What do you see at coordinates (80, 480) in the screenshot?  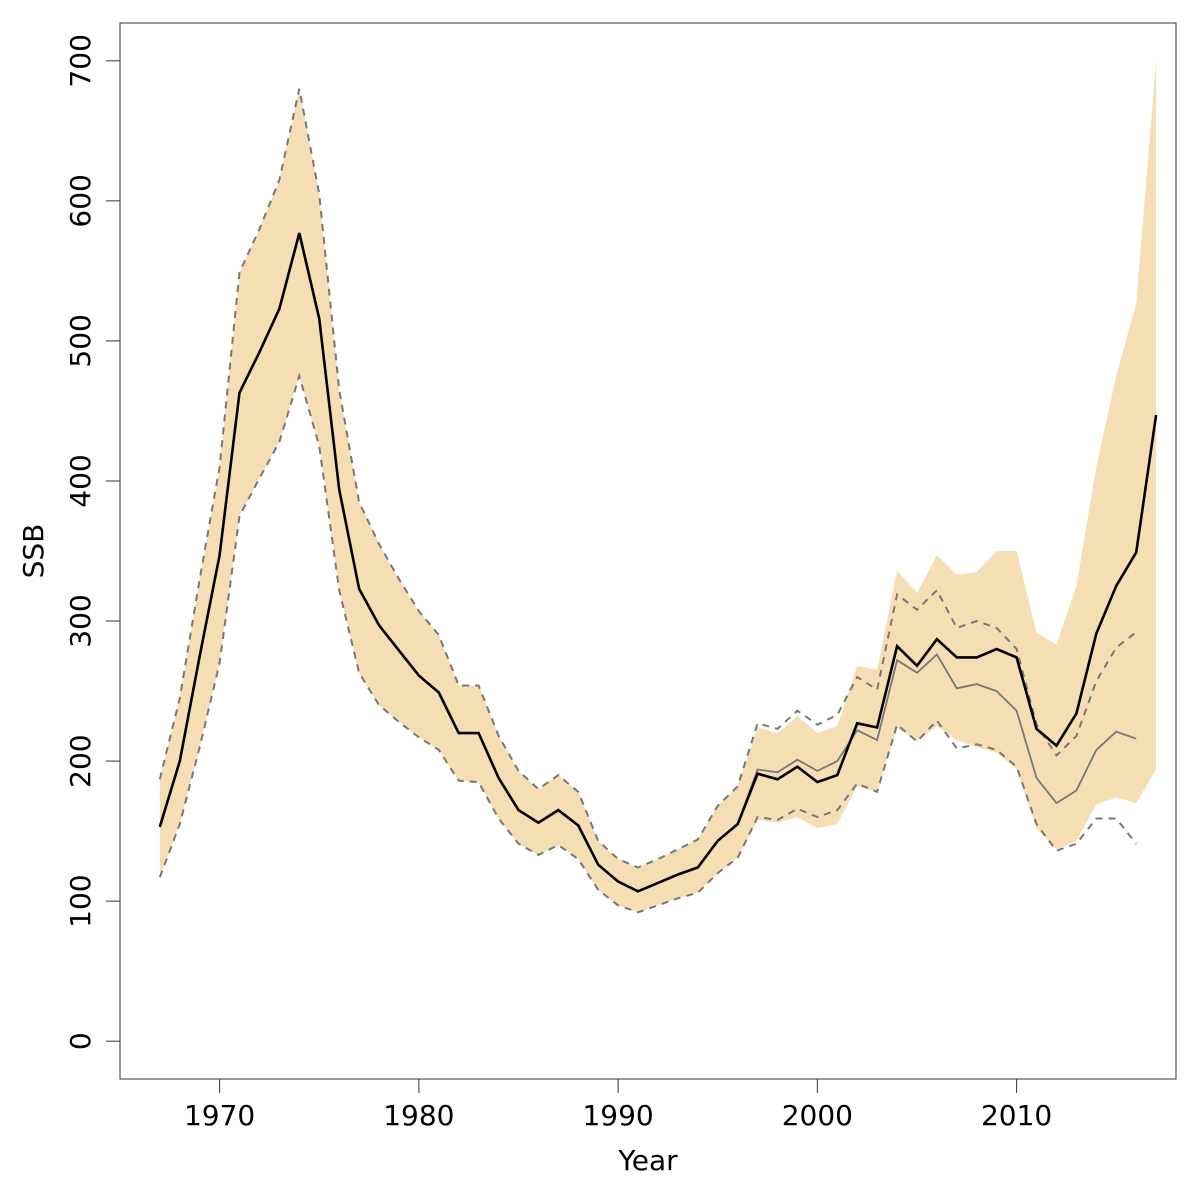 I see `y-tick-label: 400` at bounding box center [80, 480].